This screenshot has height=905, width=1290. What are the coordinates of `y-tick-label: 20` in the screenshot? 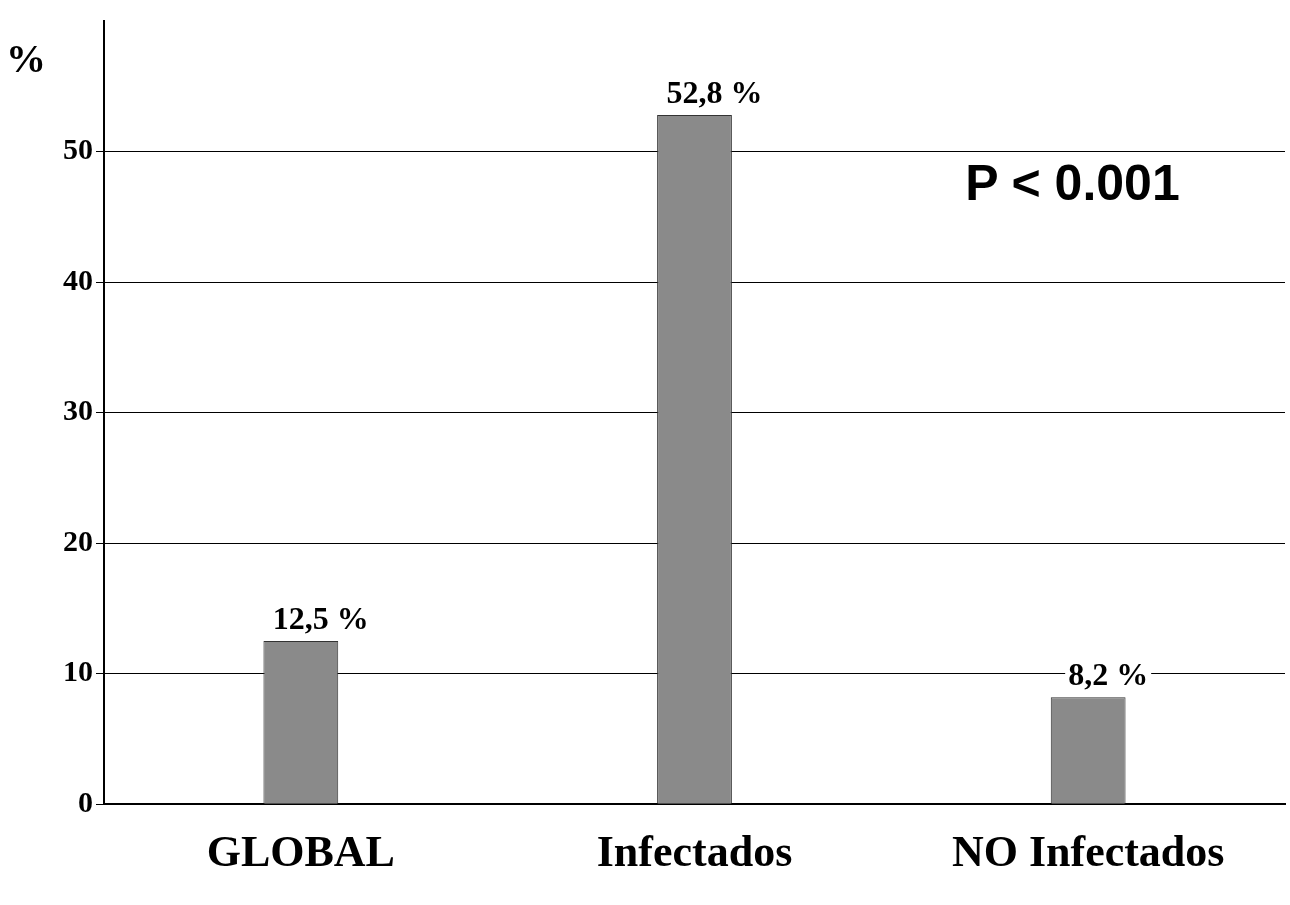 It's located at (78, 540).